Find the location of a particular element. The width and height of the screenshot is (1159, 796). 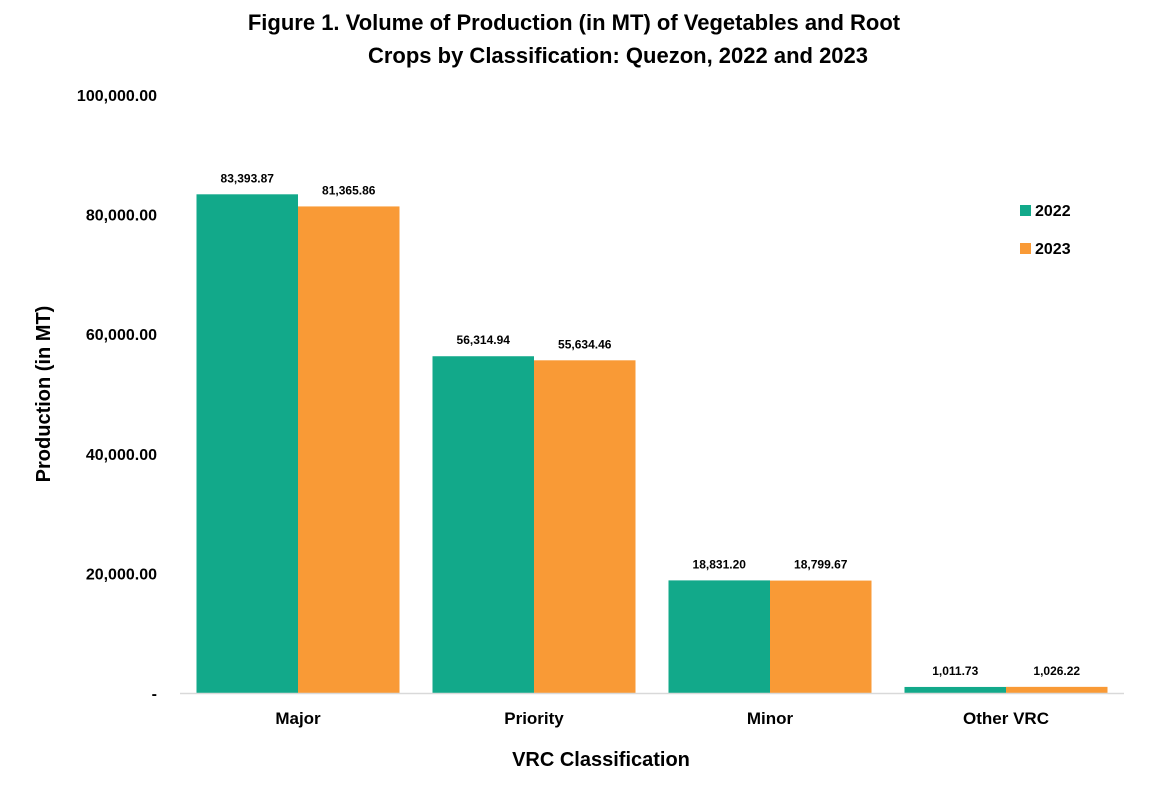

y-tick-label: 80,000.00 is located at coordinates (121, 216).